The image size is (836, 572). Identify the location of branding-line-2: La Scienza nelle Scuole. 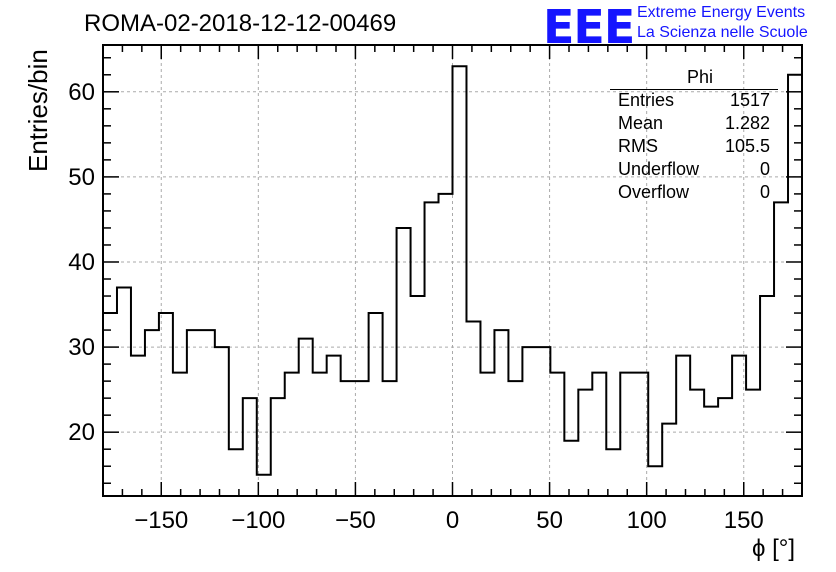
(722, 32).